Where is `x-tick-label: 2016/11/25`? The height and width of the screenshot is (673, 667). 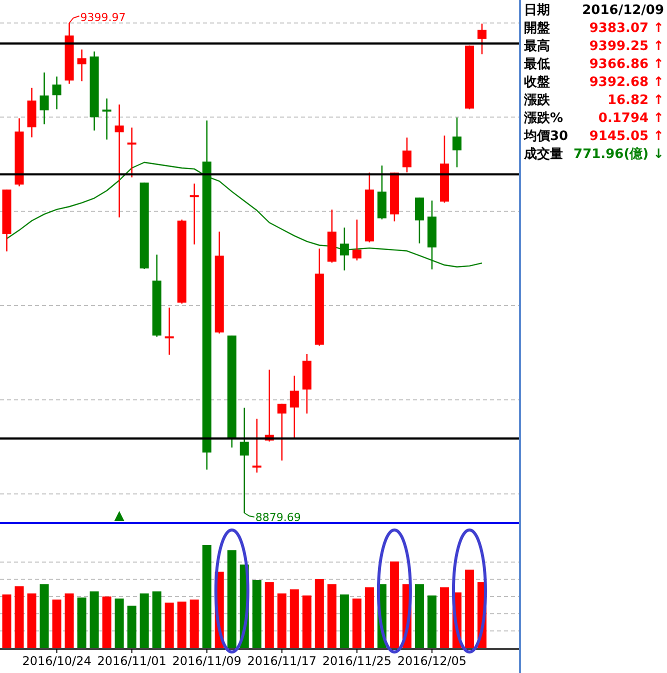
x-tick-label: 2016/11/25 is located at coordinates (357, 661).